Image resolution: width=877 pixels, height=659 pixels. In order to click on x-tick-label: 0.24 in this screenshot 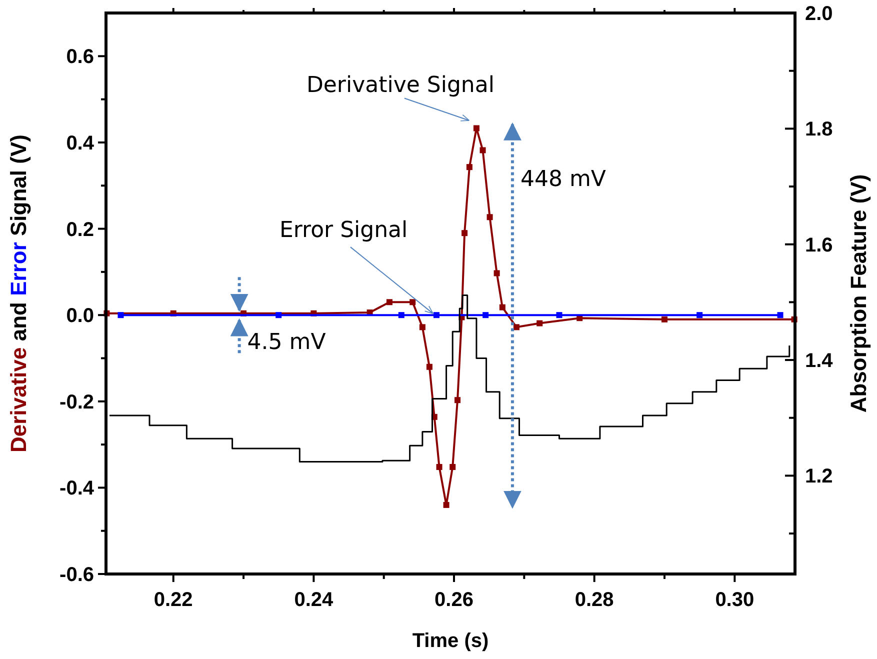, I will do `click(314, 600)`.